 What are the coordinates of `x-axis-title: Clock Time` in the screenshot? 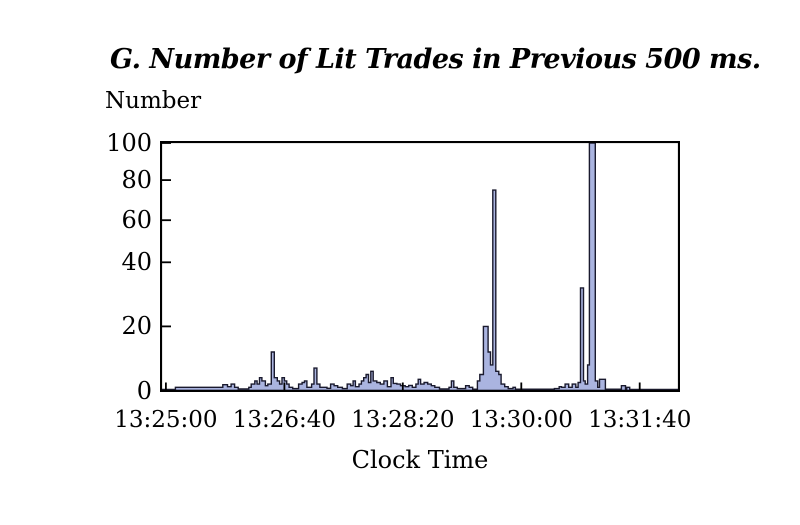 It's located at (420, 460).